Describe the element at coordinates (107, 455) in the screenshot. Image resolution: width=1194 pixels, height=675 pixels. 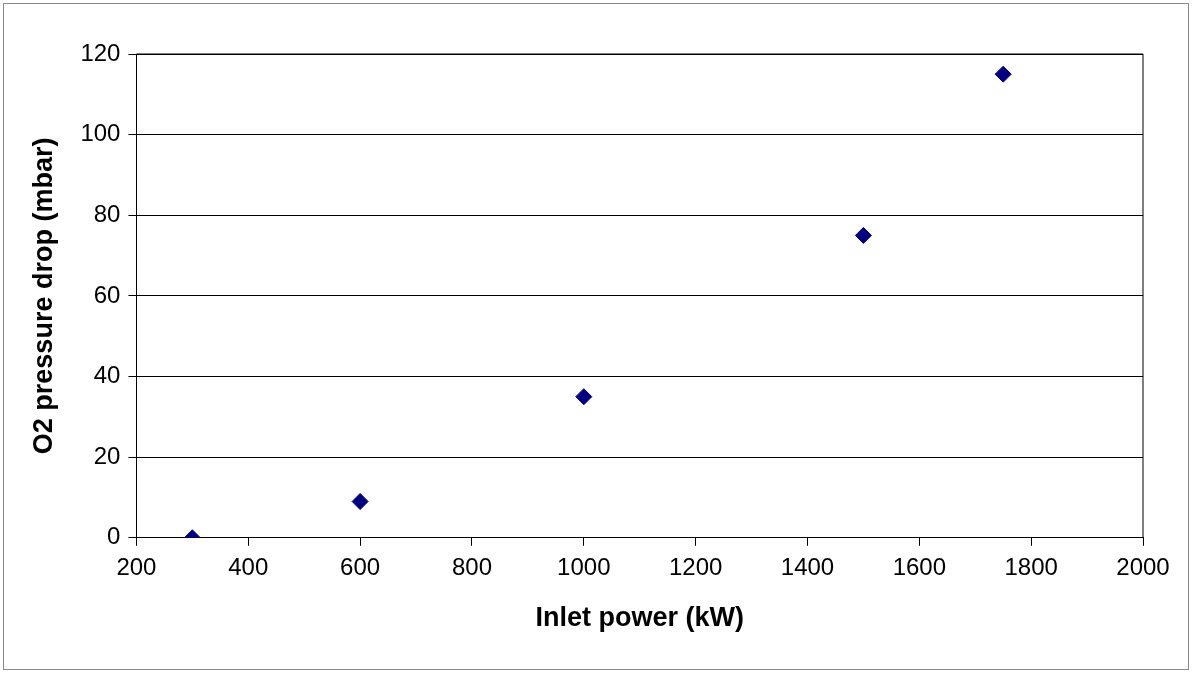
I see `y-tick-label: 20` at that location.